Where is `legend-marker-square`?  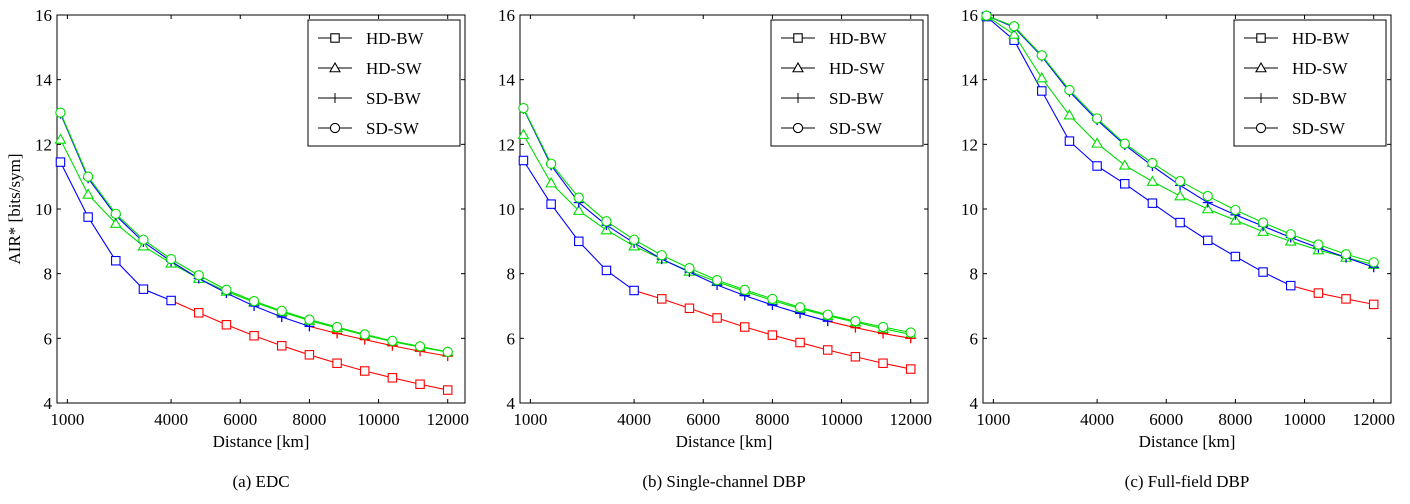 legend-marker-square is located at coordinates (1261, 38).